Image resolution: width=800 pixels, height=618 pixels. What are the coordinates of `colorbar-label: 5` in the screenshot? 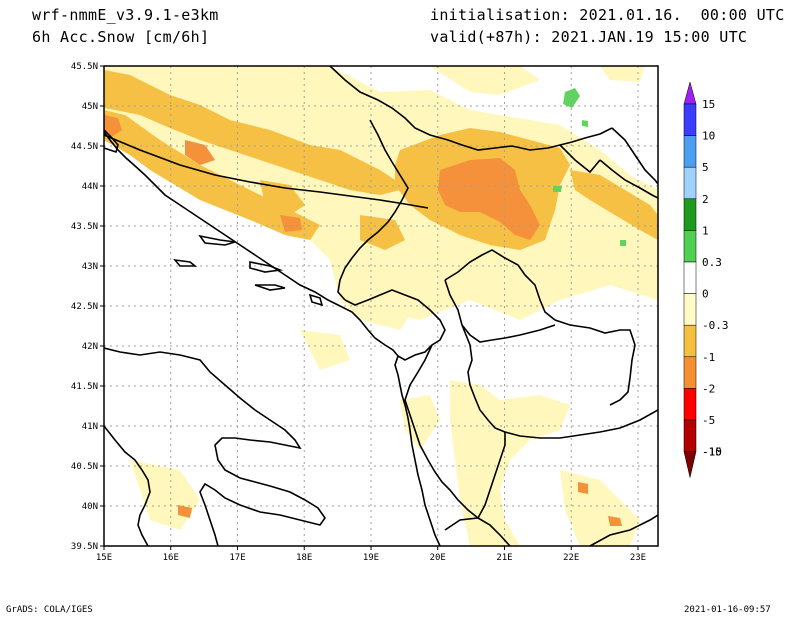 It's located at (705, 167).